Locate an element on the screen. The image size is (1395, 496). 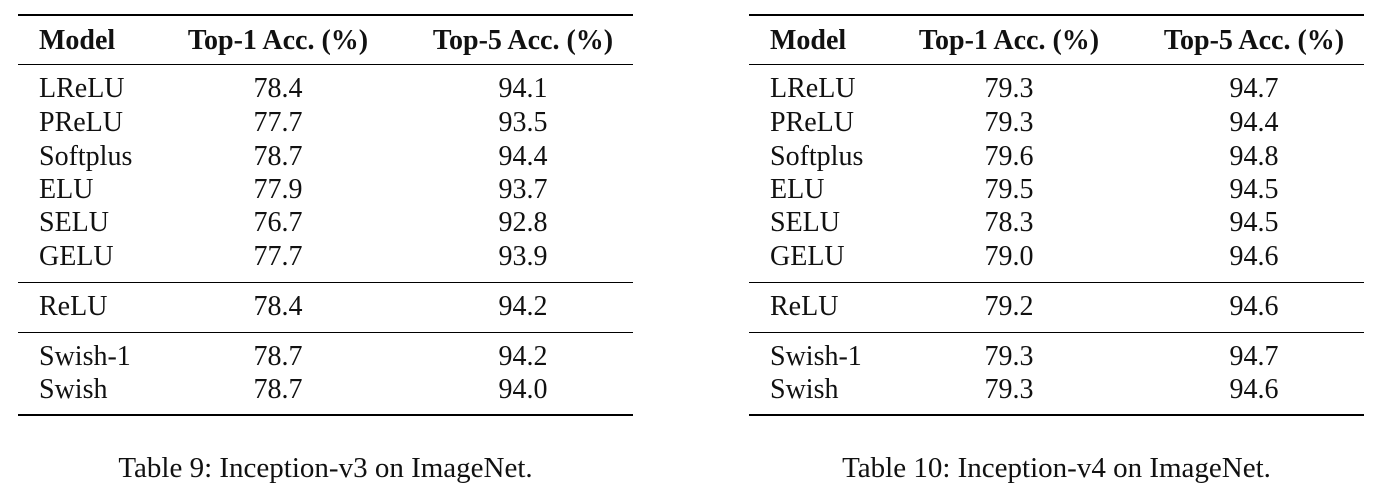
cell-top1: 79.0 is located at coordinates (1009, 256).